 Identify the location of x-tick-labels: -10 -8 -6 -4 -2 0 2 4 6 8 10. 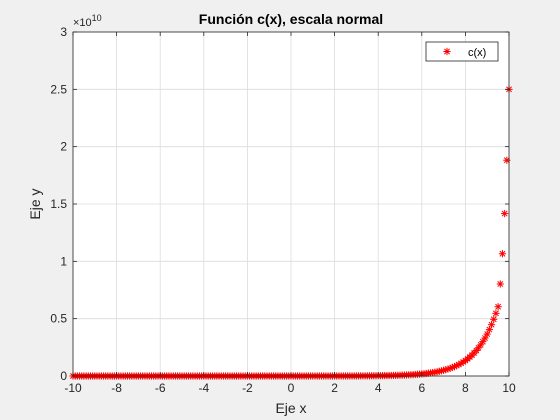
(290, 388).